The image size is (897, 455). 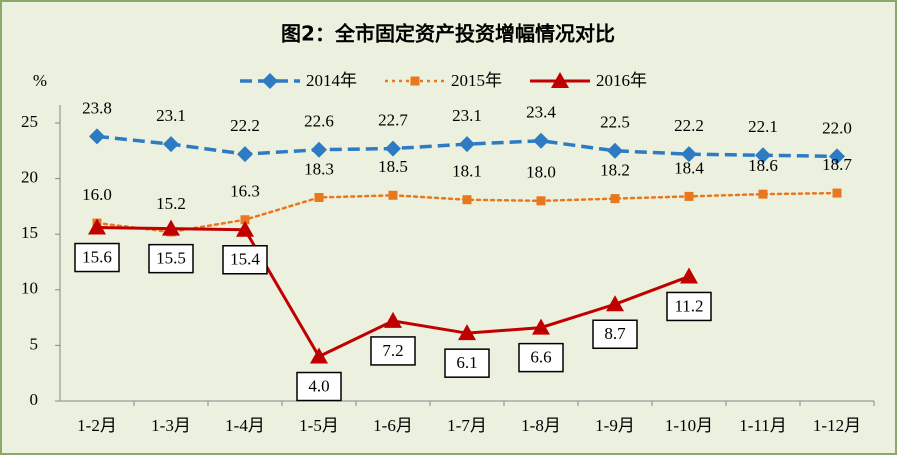 I want to click on data-label: 18.0, so click(x=541, y=172).